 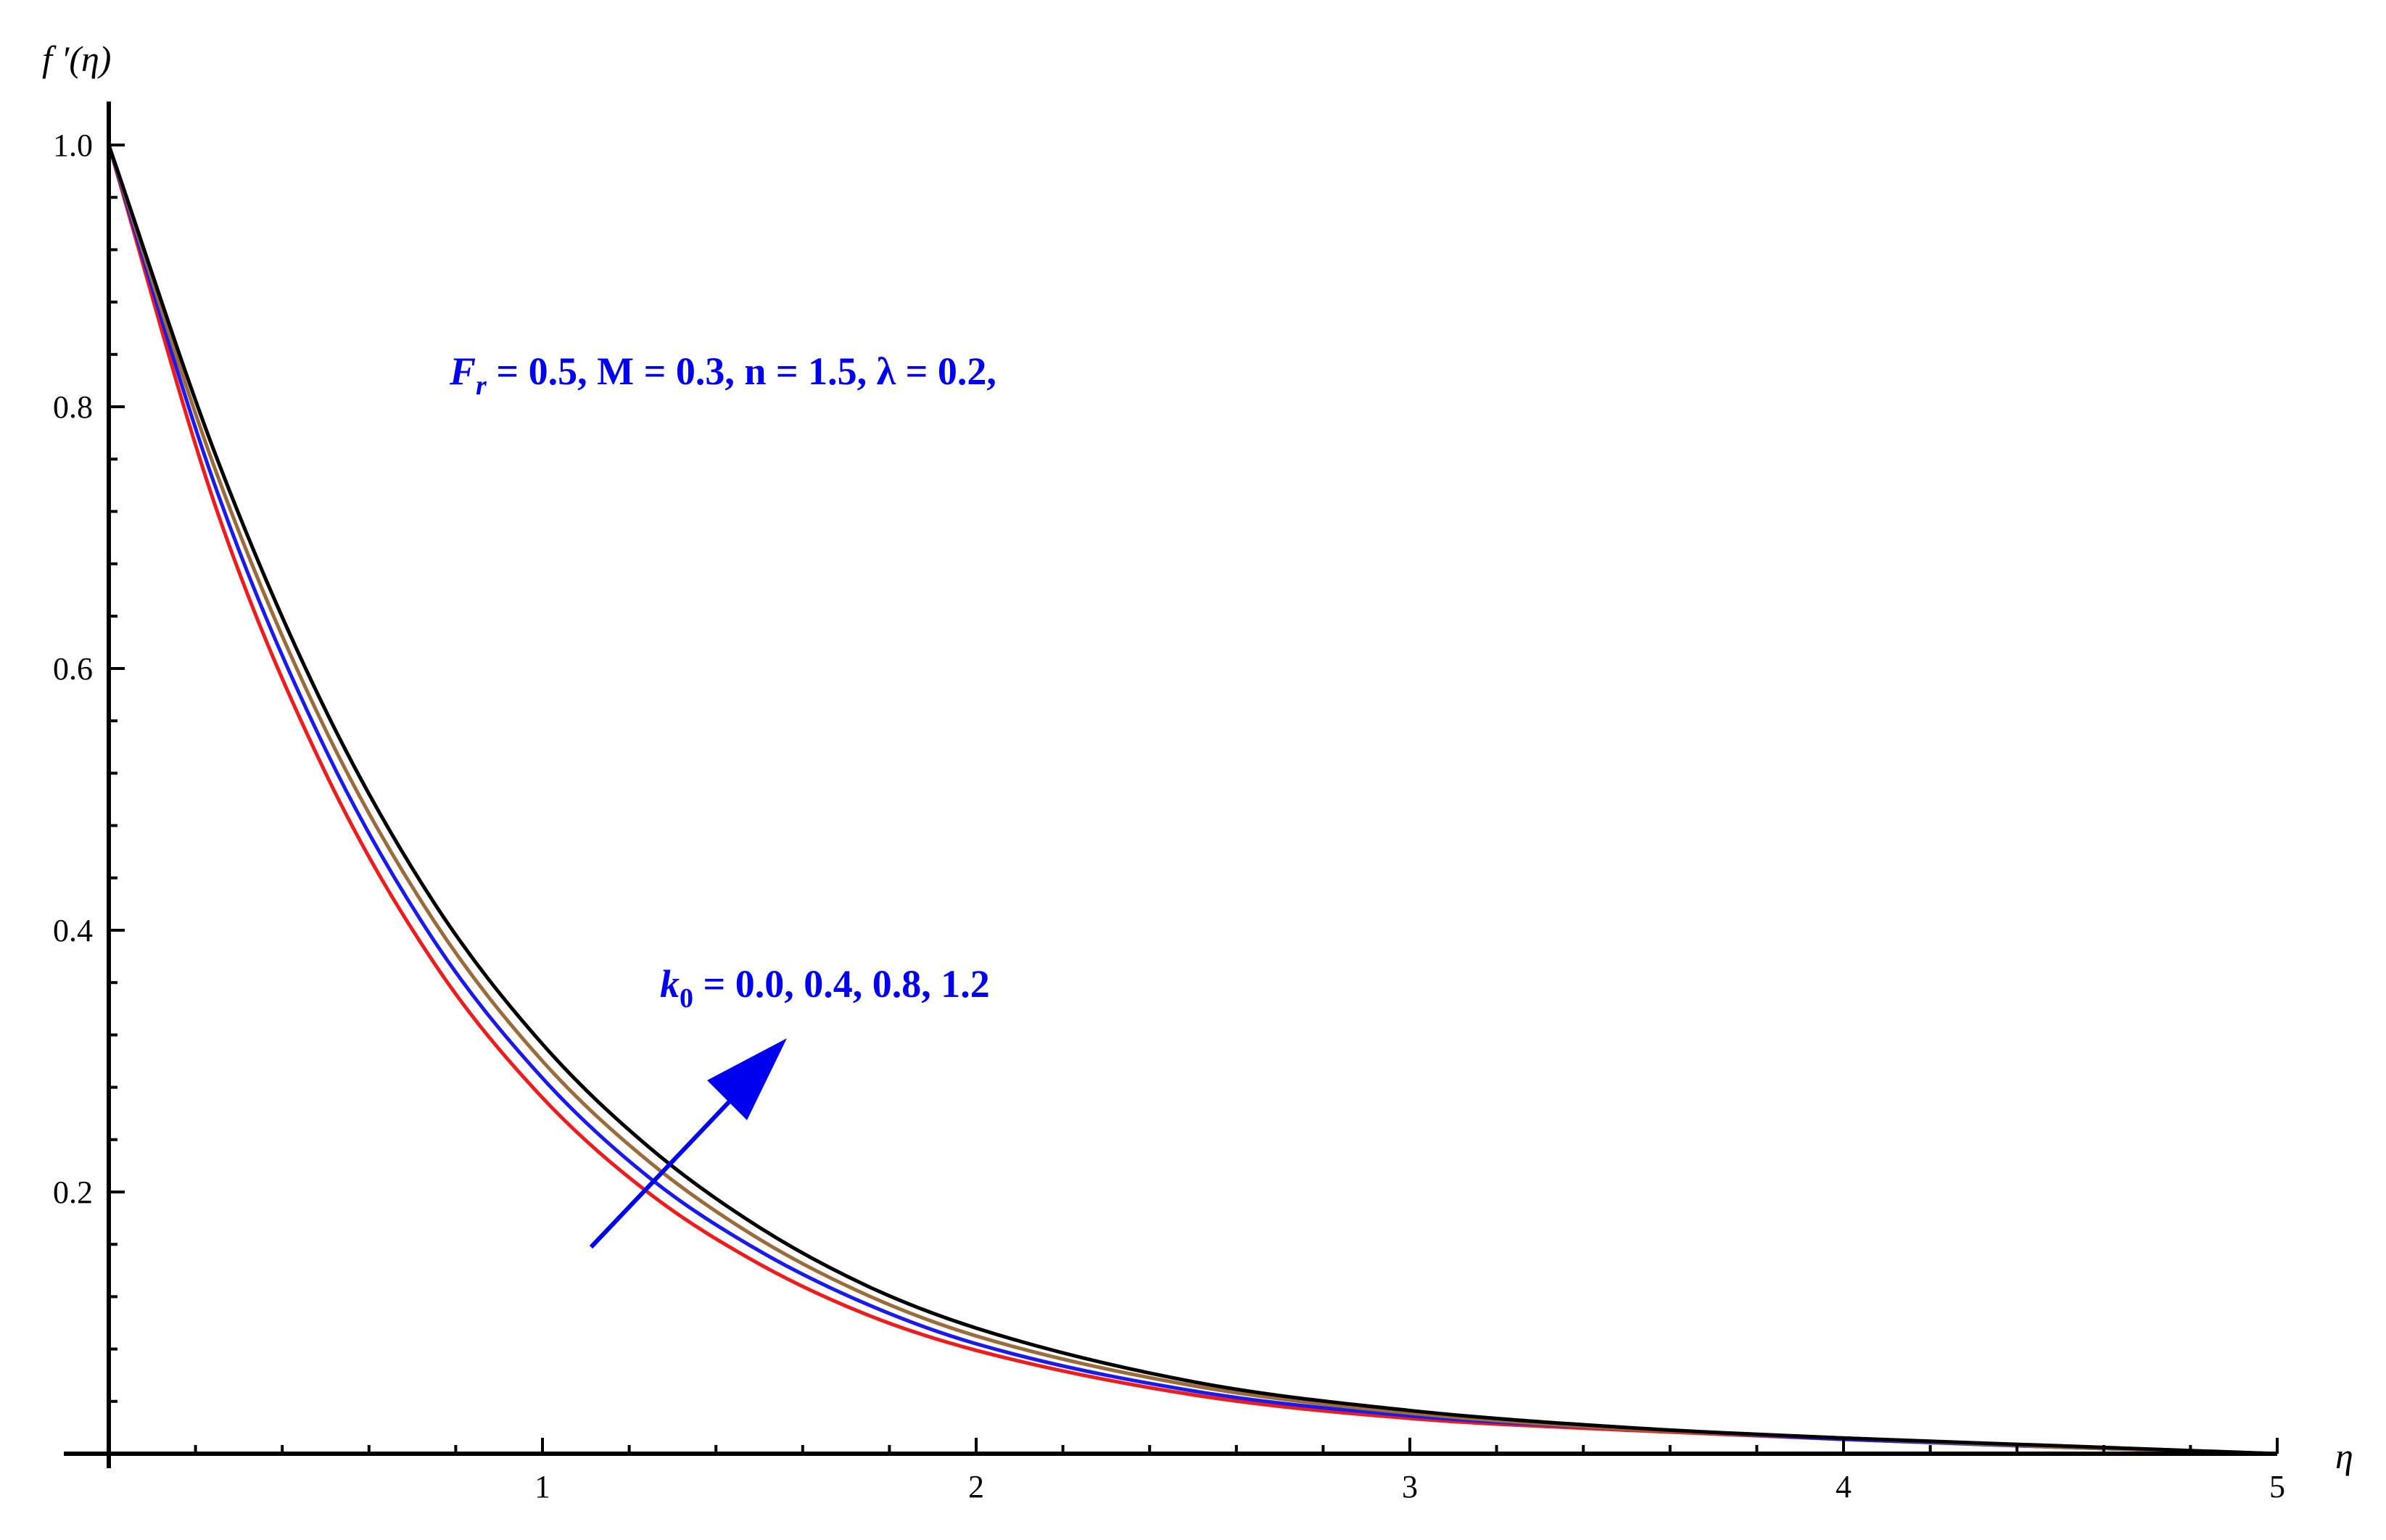 I want to click on y-tick-label: 0.4, so click(x=73, y=930).